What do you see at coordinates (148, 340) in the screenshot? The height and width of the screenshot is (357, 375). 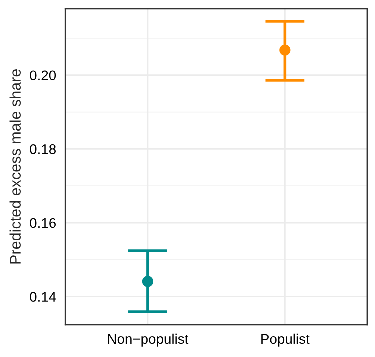 I see `x-tick-label: Non−populist` at bounding box center [148, 340].